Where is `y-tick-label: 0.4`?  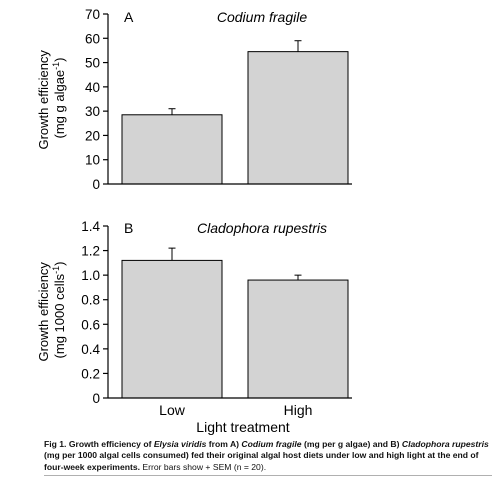
y-tick-label: 0.4 is located at coordinates (90, 349).